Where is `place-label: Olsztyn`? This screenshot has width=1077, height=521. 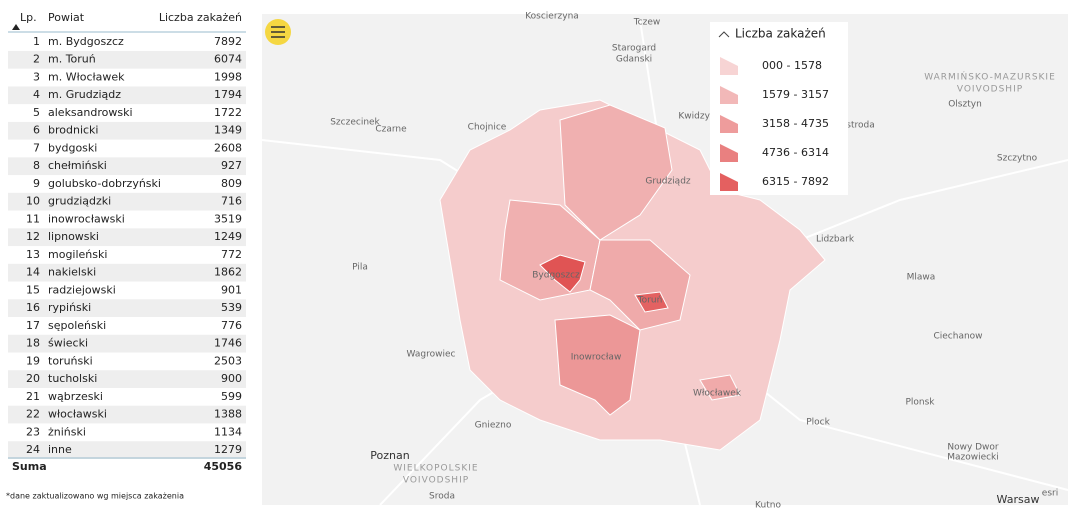
place-label: Olsztyn is located at coordinates (965, 105).